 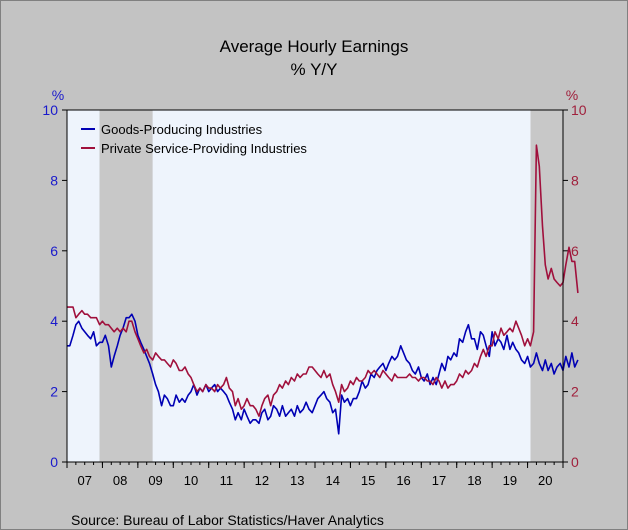 I want to click on x-tick-label: 13, so click(x=297, y=480).